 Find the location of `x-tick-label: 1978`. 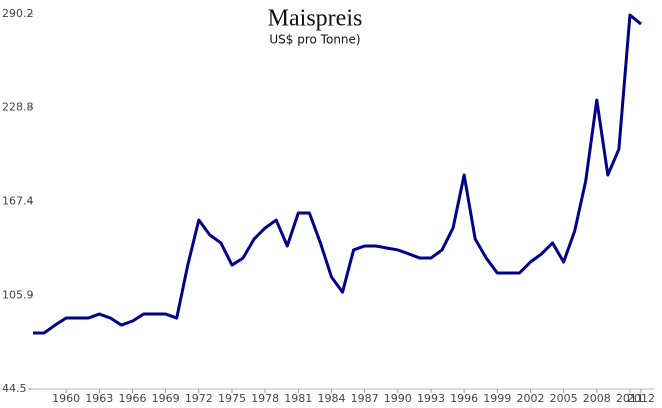

x-tick-label: 1978 is located at coordinates (265, 398).